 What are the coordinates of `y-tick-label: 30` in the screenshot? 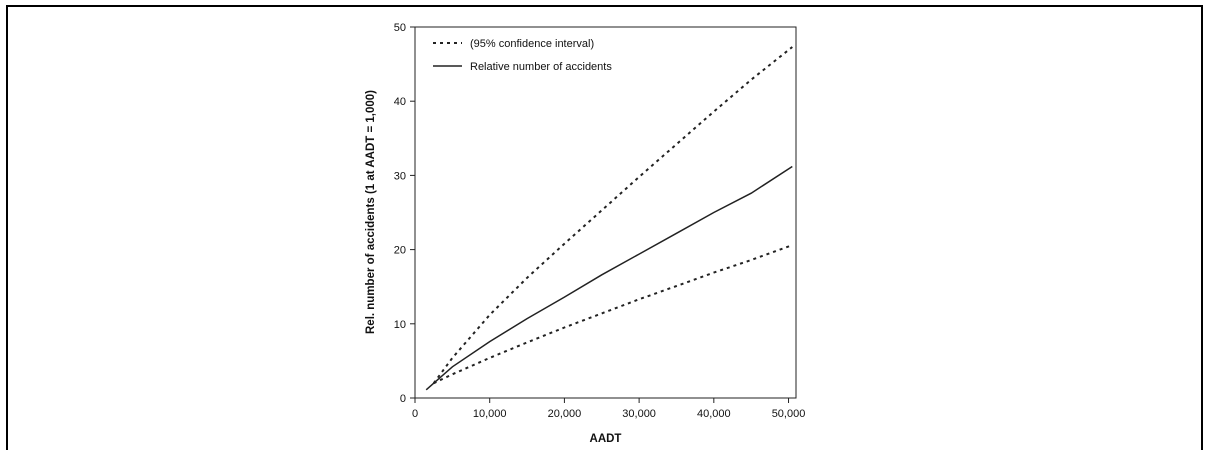 It's located at (400, 176).